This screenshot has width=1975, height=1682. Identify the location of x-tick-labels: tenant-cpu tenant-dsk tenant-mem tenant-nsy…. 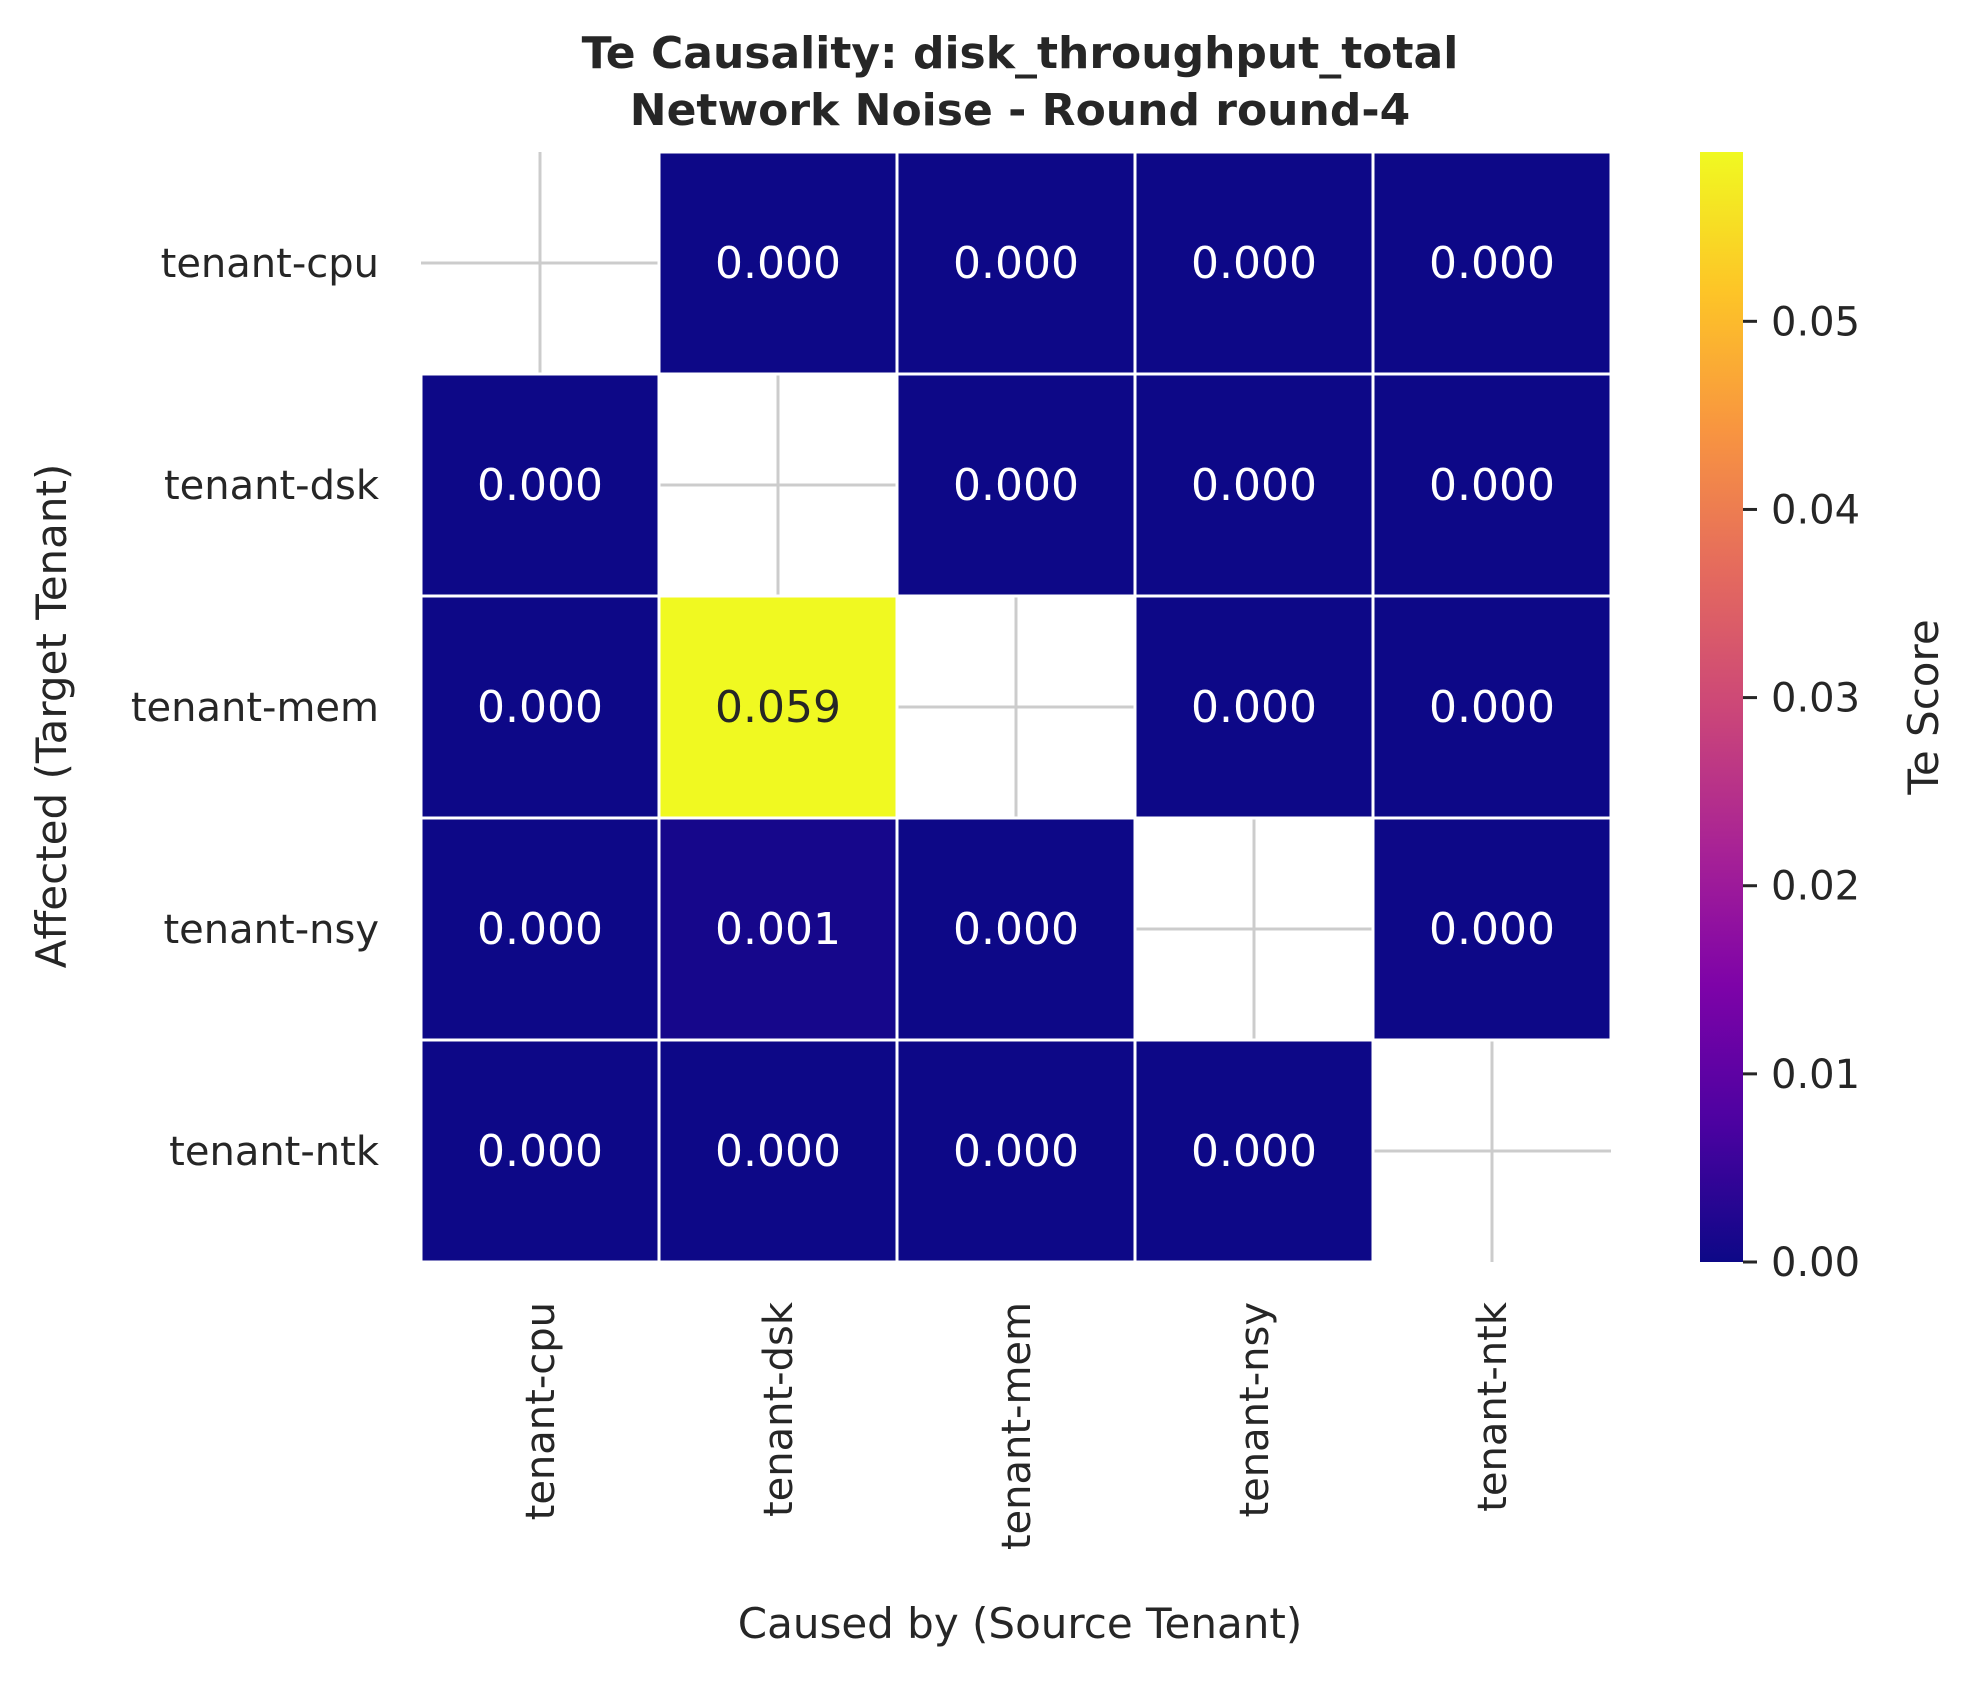
(1017, 1425).